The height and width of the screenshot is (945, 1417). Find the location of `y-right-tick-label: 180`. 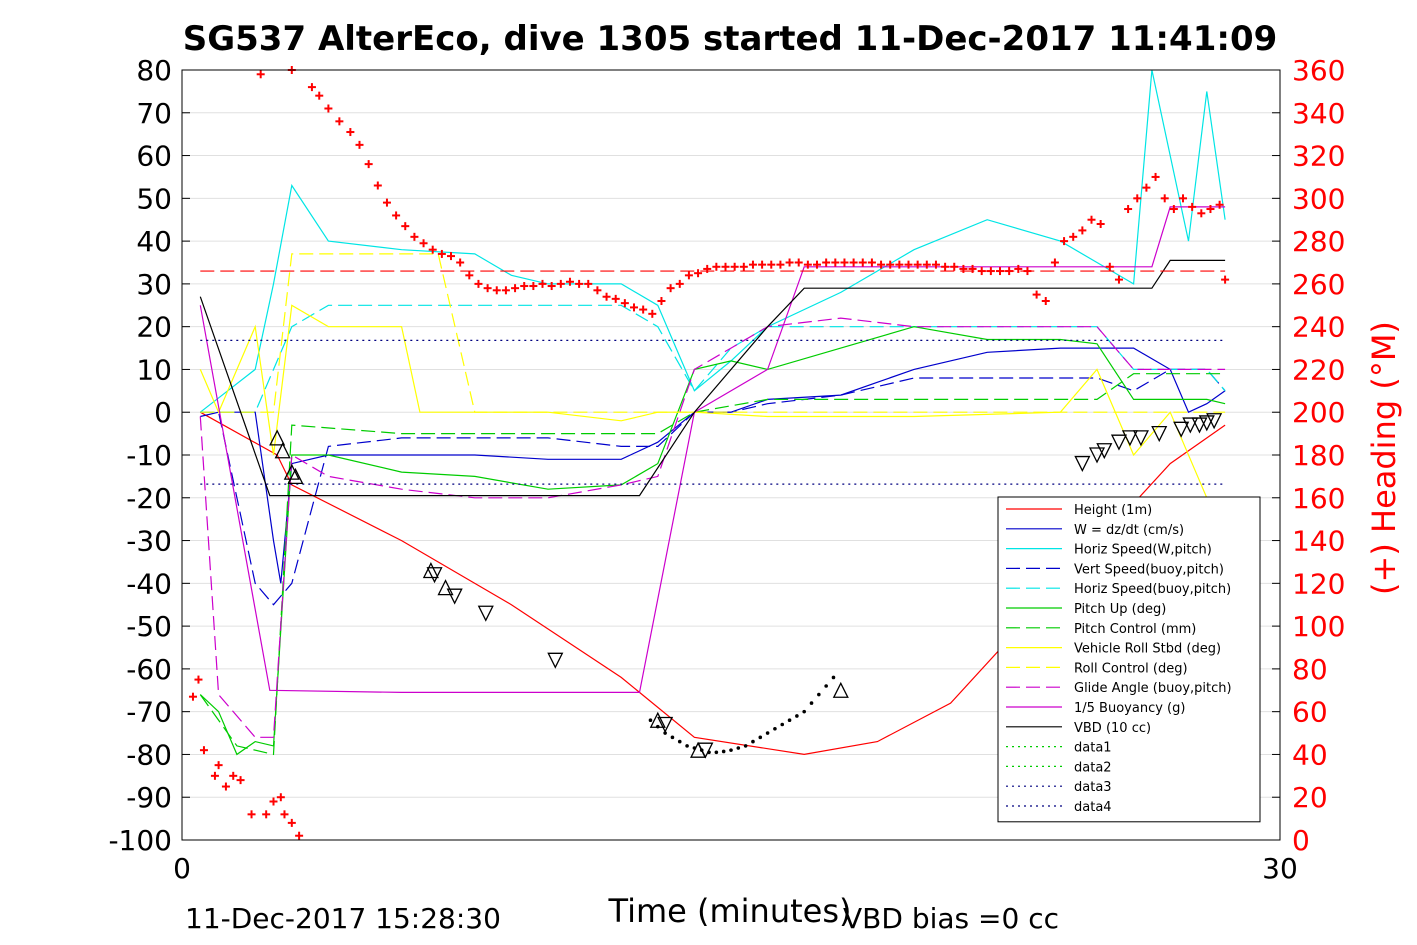

y-right-tick-label: 180 is located at coordinates (1318, 455).